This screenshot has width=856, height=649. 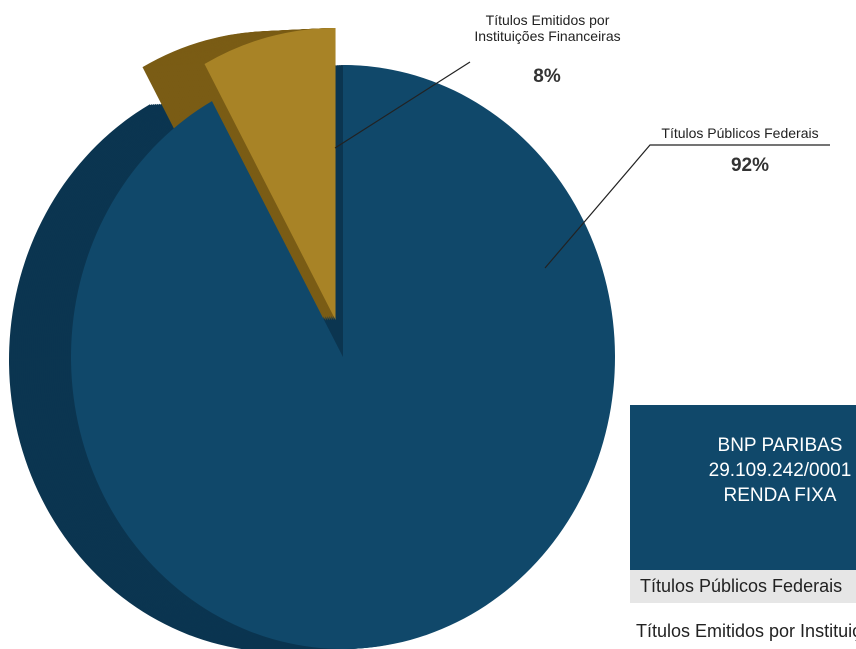 I want to click on header-line: RENDA FIXA, so click(x=780, y=495).